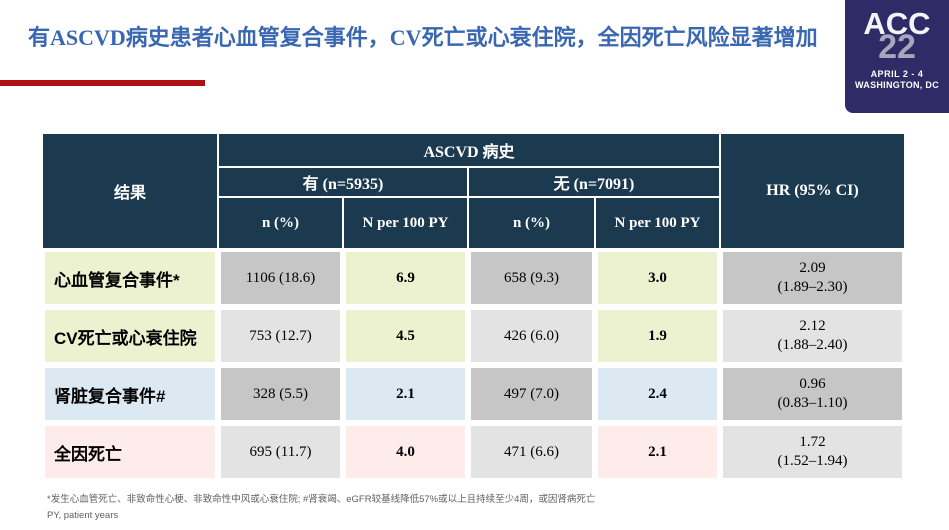 The width and height of the screenshot is (949, 530). I want to click on n-pct-without-cell: 658 (9.3), so click(531, 278).